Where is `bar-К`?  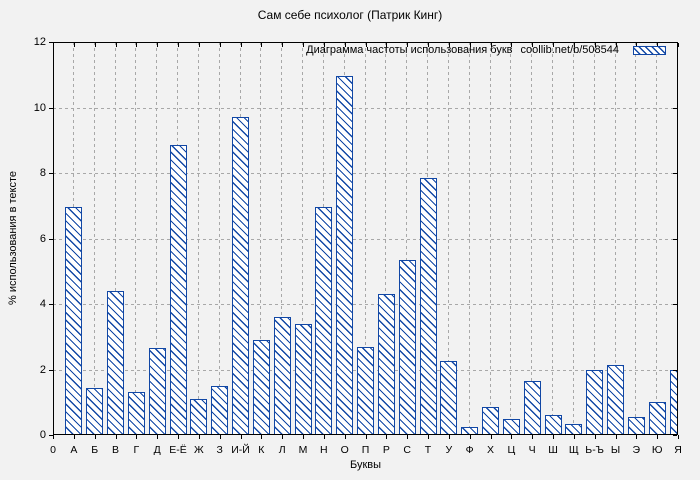
bar-К is located at coordinates (261, 387).